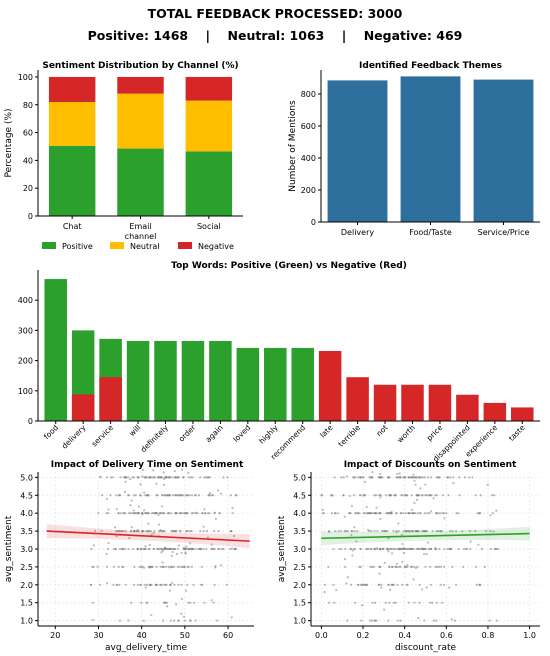 The width and height of the screenshot is (550, 656). What do you see at coordinates (440, 402) in the screenshot?
I see `word-bar-negative-price` at bounding box center [440, 402].